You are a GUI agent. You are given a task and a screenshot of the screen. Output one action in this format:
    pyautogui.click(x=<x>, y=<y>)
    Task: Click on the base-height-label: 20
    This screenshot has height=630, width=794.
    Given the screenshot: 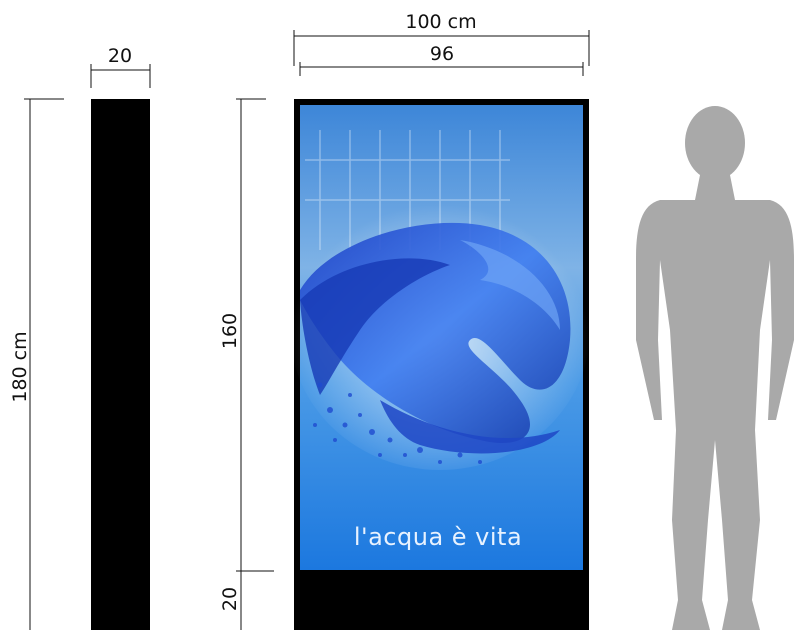 What is the action you would take?
    pyautogui.click(x=230, y=599)
    